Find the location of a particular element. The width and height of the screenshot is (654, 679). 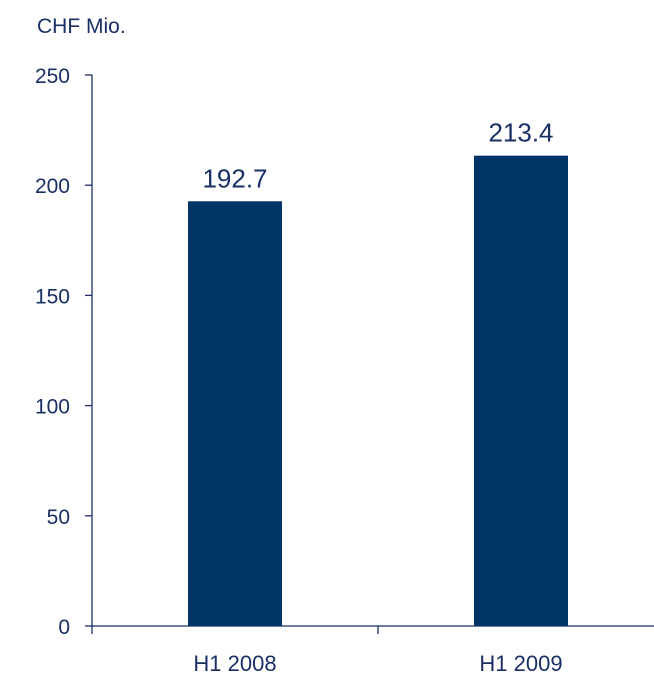

category-labels-group: H1 2008 H1 2009 is located at coordinates (377, 663).